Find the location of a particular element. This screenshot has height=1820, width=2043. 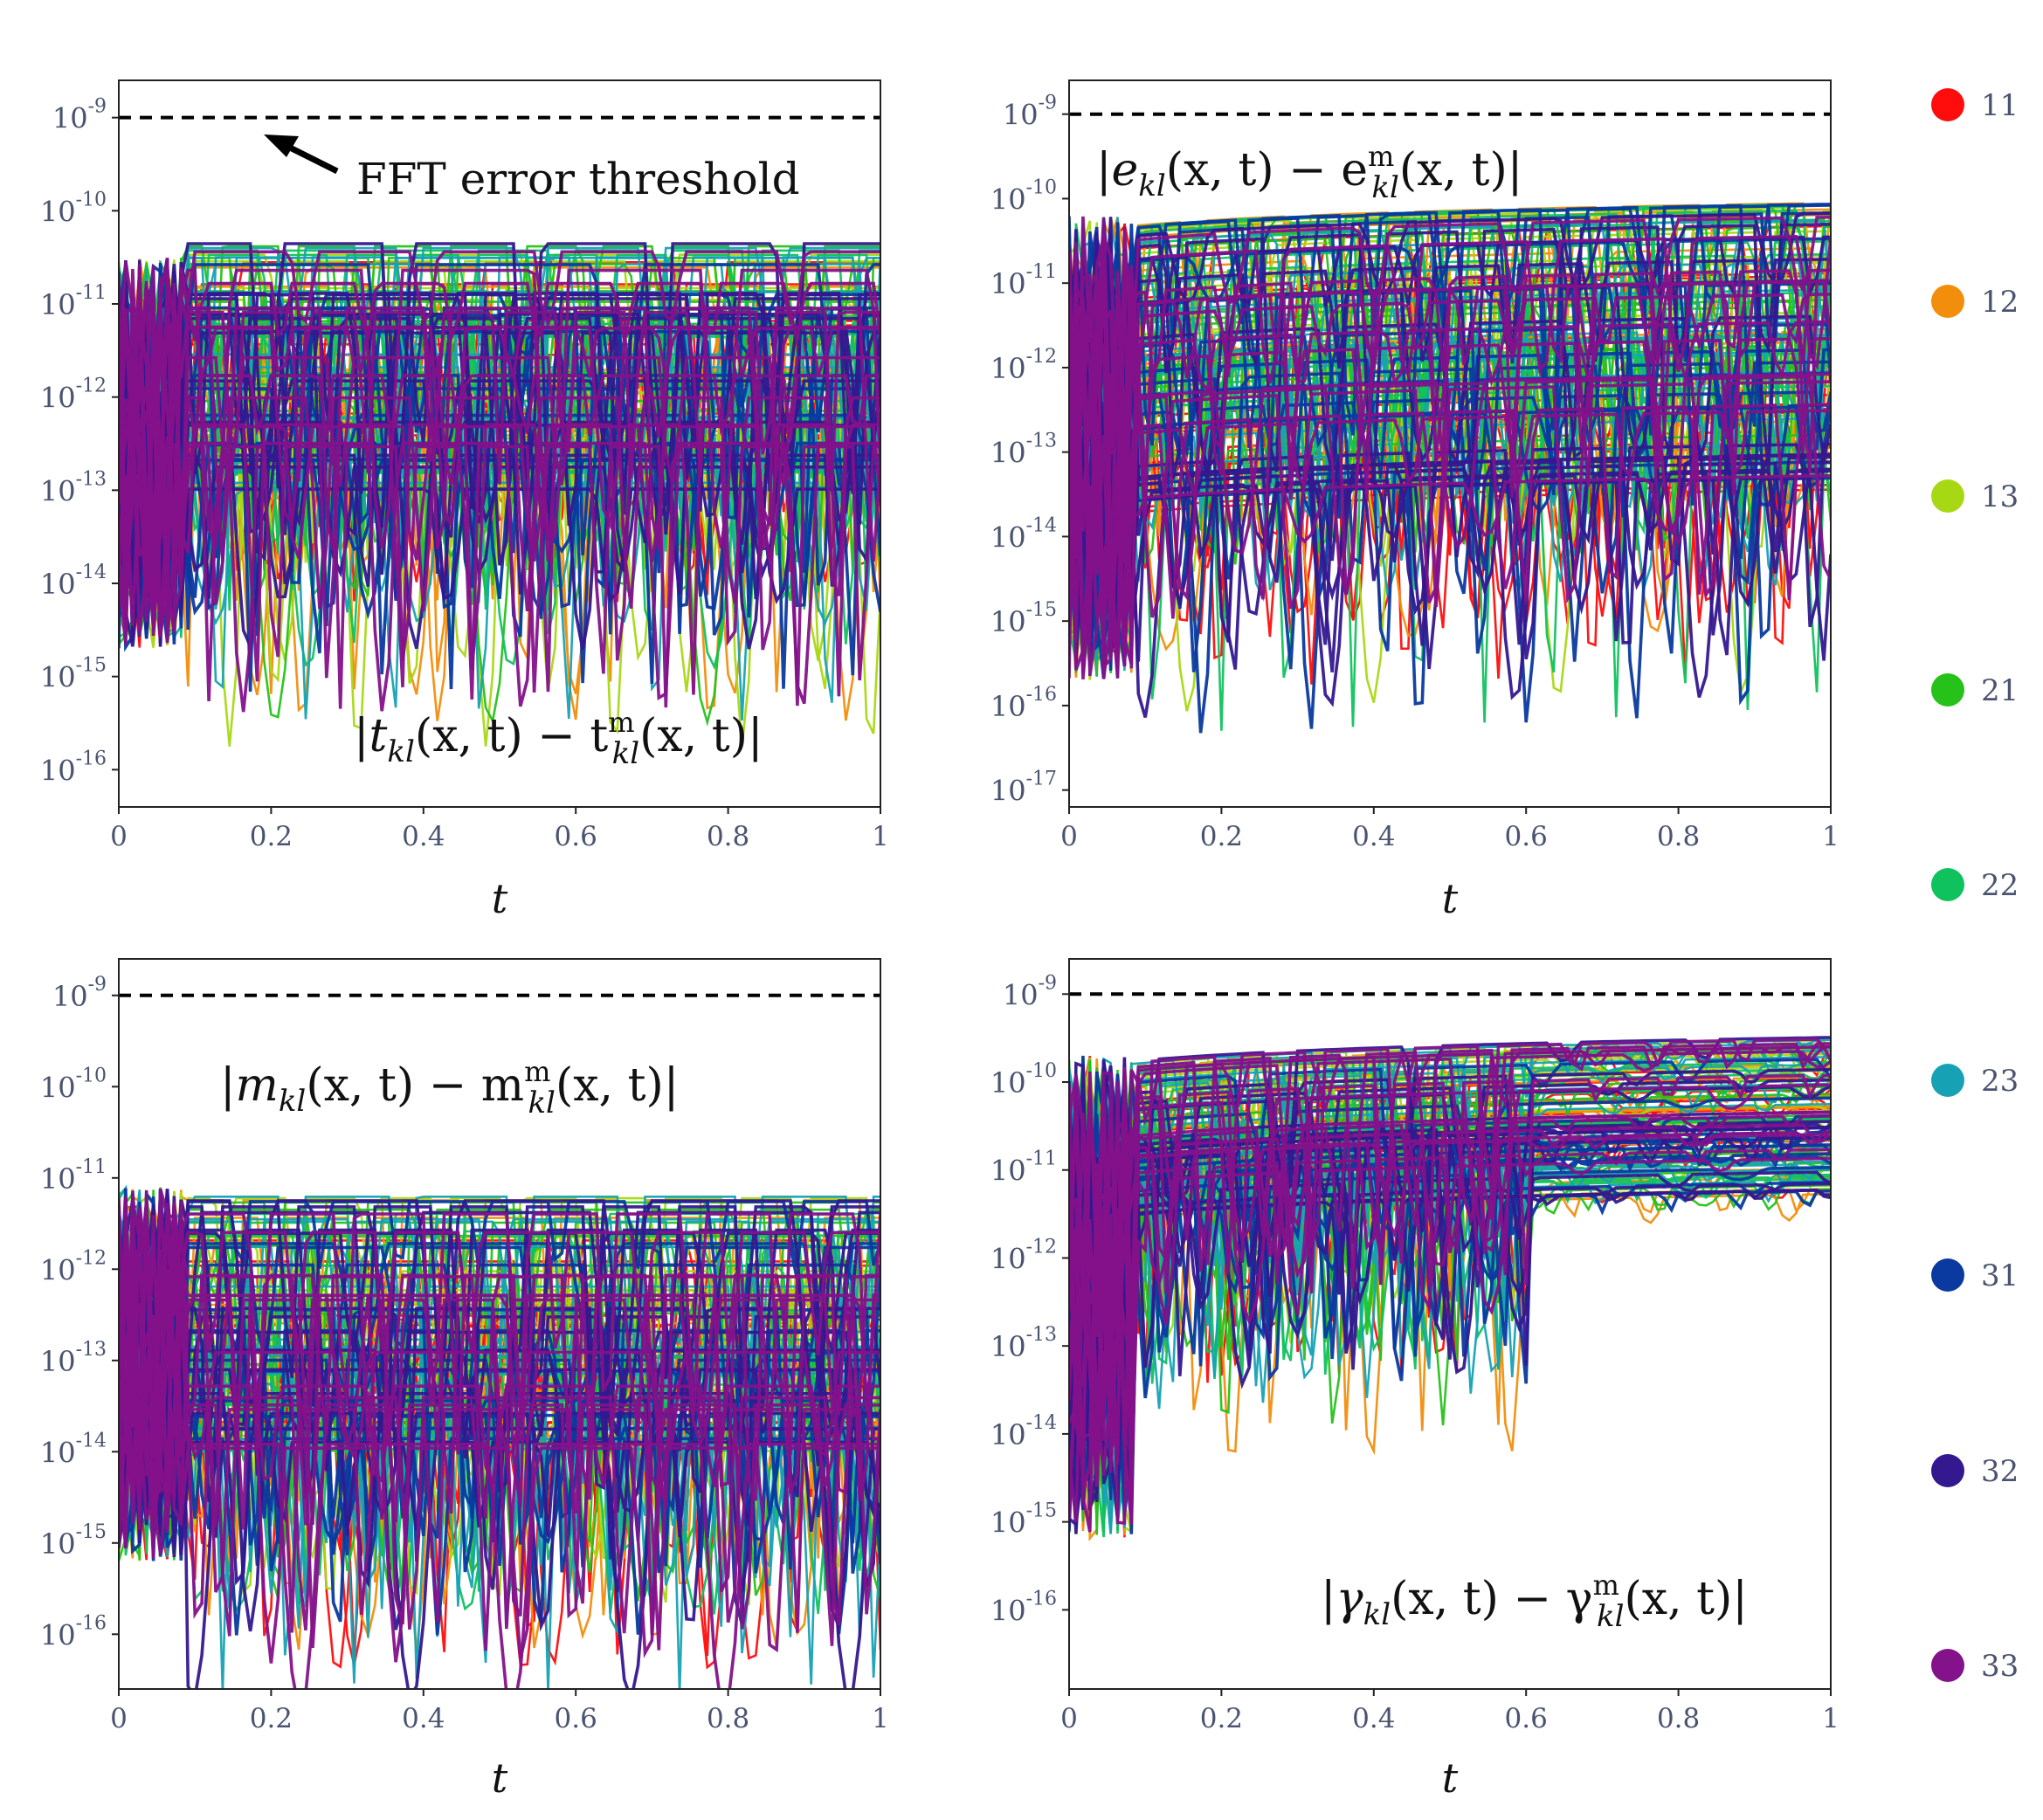

legend-item-22: 22 is located at coordinates (1975, 885).